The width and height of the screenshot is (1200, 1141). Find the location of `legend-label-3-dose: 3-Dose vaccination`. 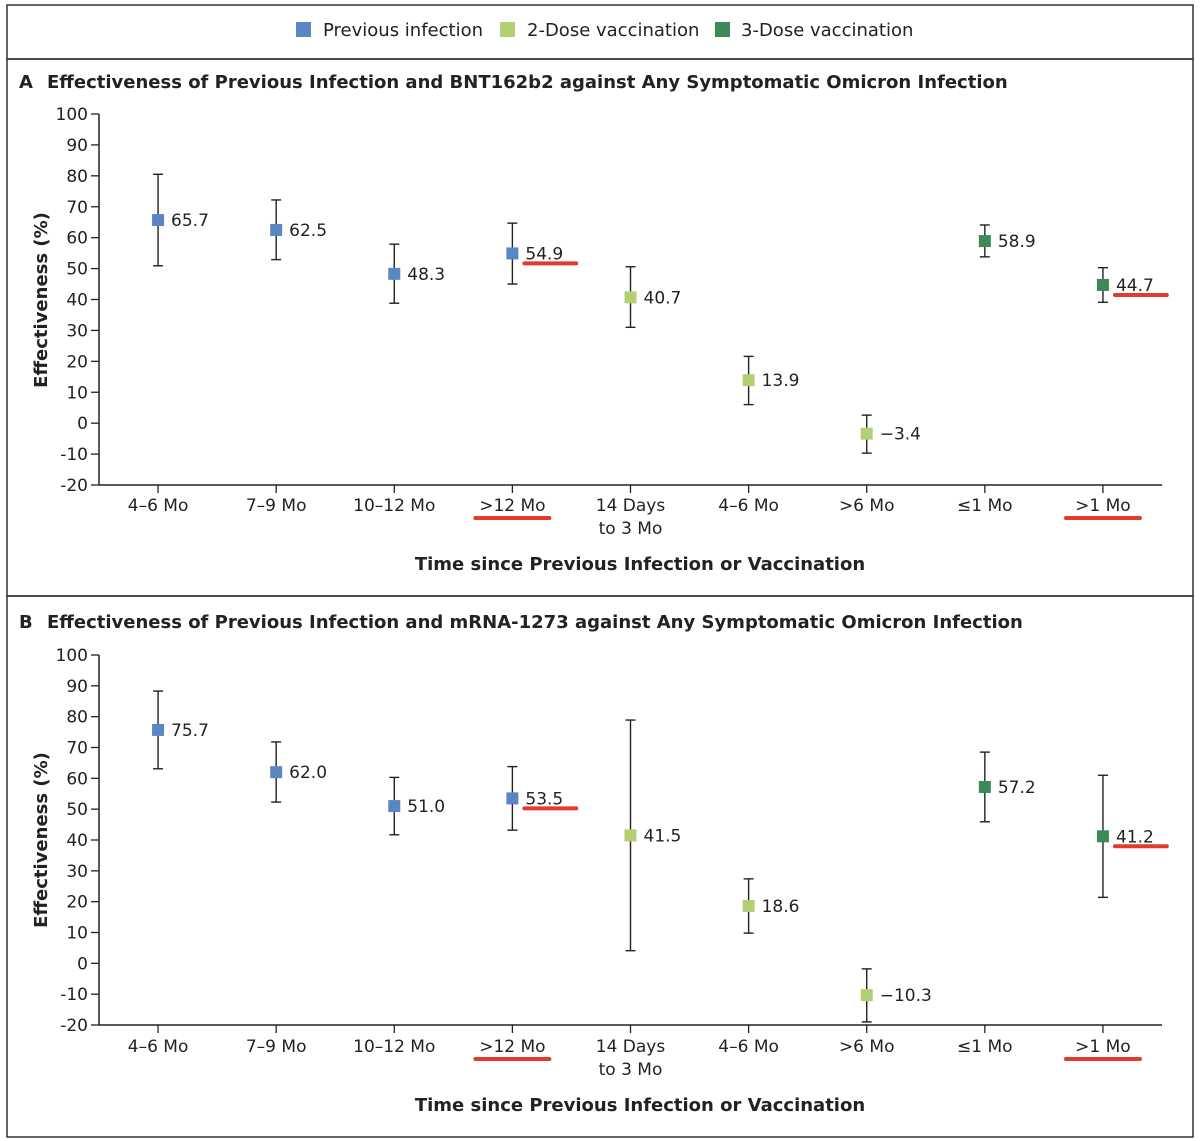

legend-label-3-dose: 3-Dose vaccination is located at coordinates (827, 30).